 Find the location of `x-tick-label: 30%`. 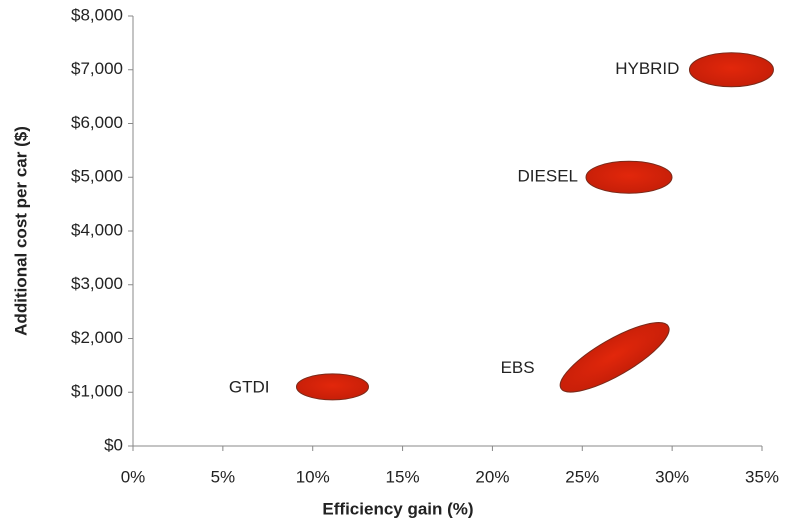

x-tick-label: 30% is located at coordinates (672, 476).